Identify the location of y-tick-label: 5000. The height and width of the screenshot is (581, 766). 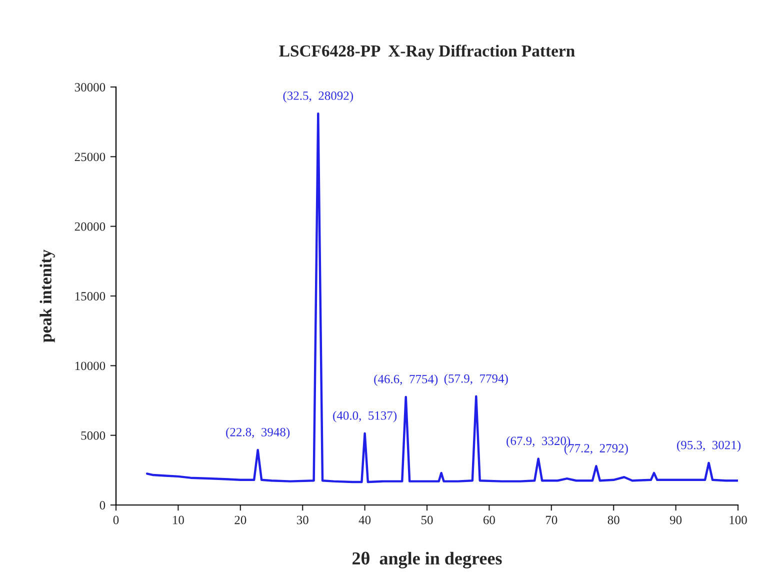
(93, 435).